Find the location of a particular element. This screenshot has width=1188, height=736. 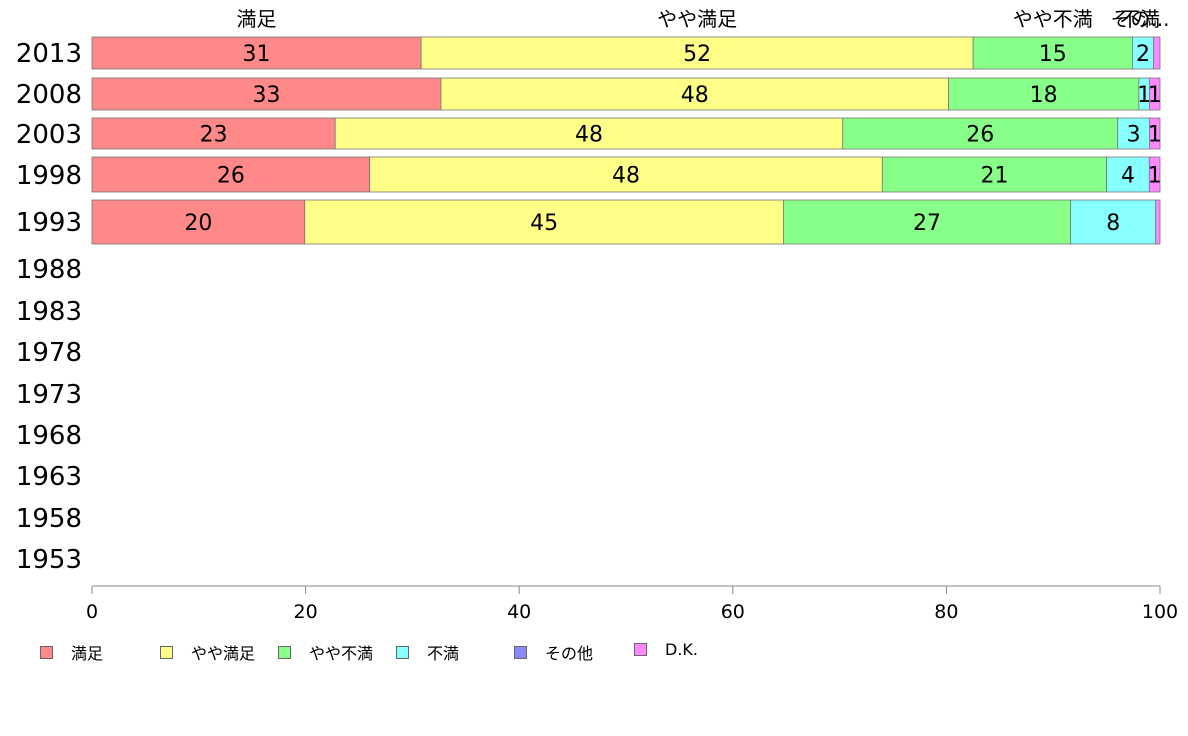

category-label: 1963 is located at coordinates (49, 477).